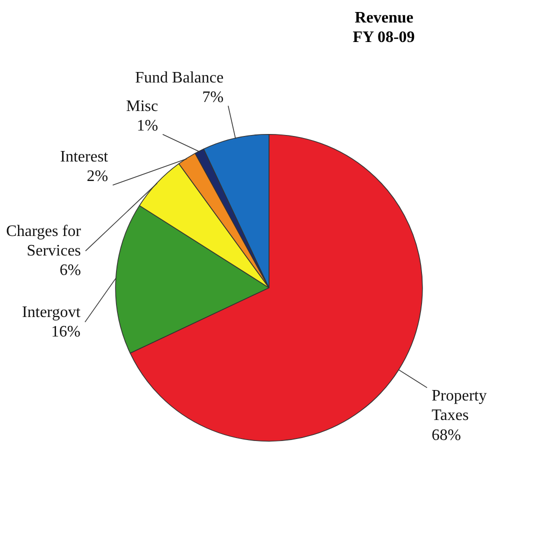  Describe the element at coordinates (179, 77) in the screenshot. I see `slice-label: Fund Balance` at that location.